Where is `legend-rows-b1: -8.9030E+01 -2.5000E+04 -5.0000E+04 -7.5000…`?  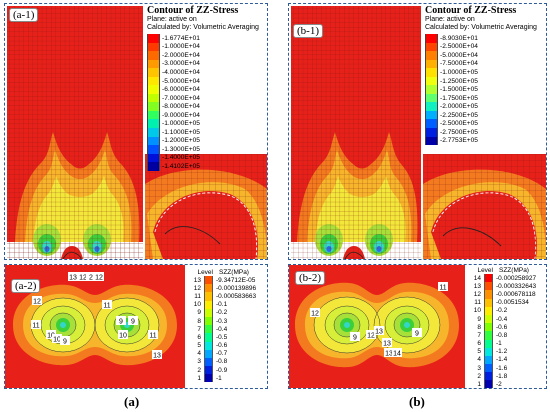
legend-rows-b1: -8.9030E+01 -2.5000E+04 -5.0000E+04 -7.5000… is located at coordinates (481, 90).